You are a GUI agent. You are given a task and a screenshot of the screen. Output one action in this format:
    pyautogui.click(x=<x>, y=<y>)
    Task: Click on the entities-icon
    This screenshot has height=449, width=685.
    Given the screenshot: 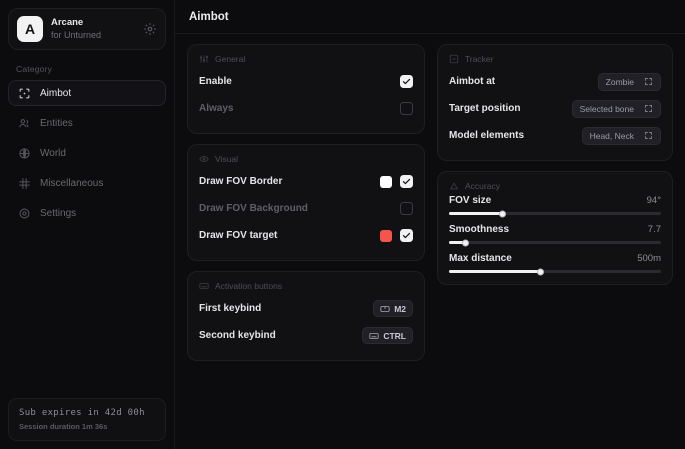 What is the action you would take?
    pyautogui.click(x=24, y=123)
    